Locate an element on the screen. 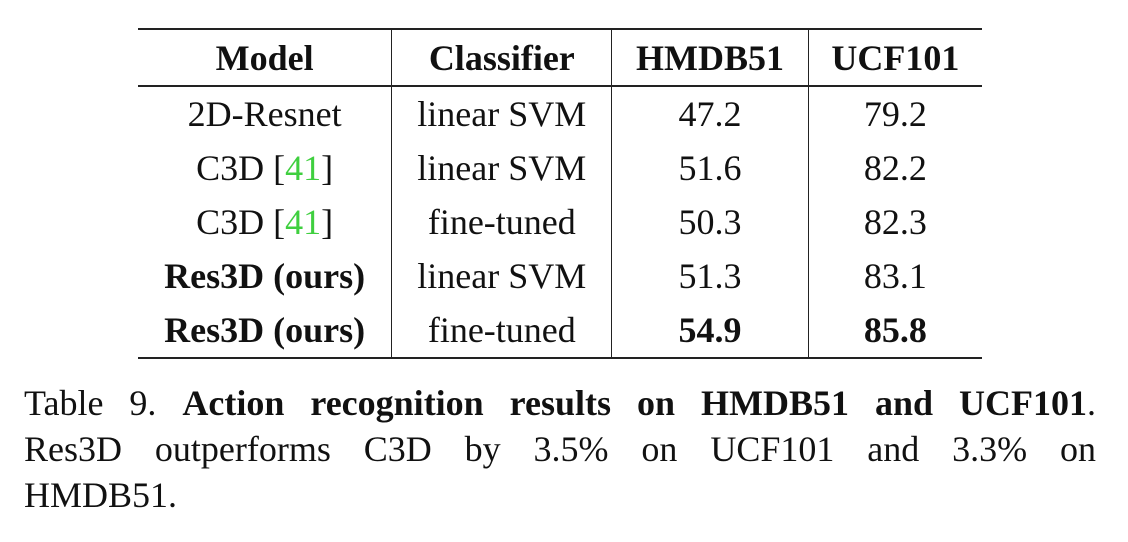  table-row: C3D [41] fine-tuned 50.3 82.3 is located at coordinates (560, 222).